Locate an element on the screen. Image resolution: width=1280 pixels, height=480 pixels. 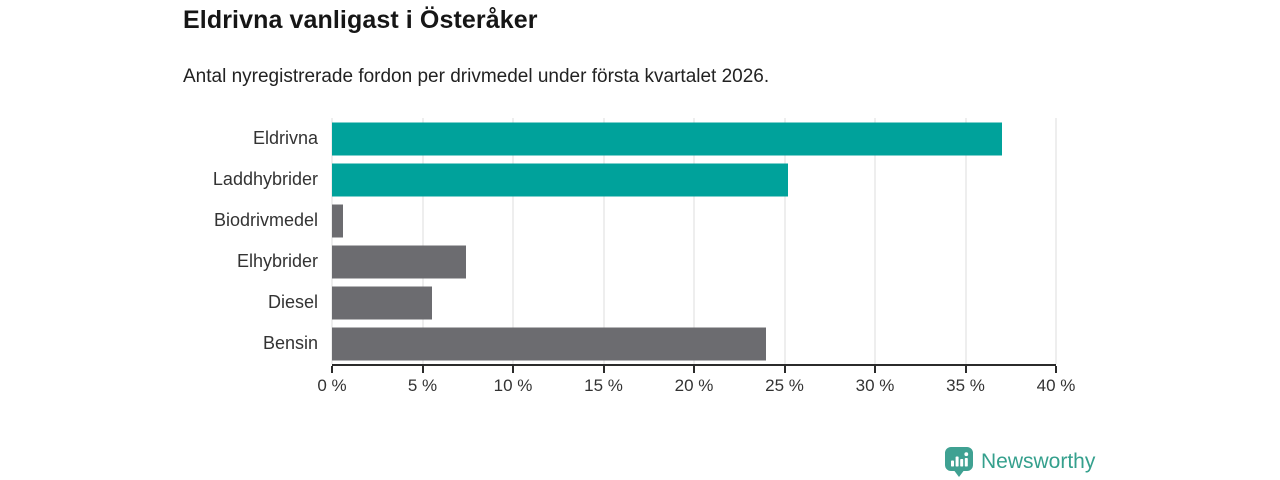
x-tick-label: 20 % is located at coordinates (694, 385).